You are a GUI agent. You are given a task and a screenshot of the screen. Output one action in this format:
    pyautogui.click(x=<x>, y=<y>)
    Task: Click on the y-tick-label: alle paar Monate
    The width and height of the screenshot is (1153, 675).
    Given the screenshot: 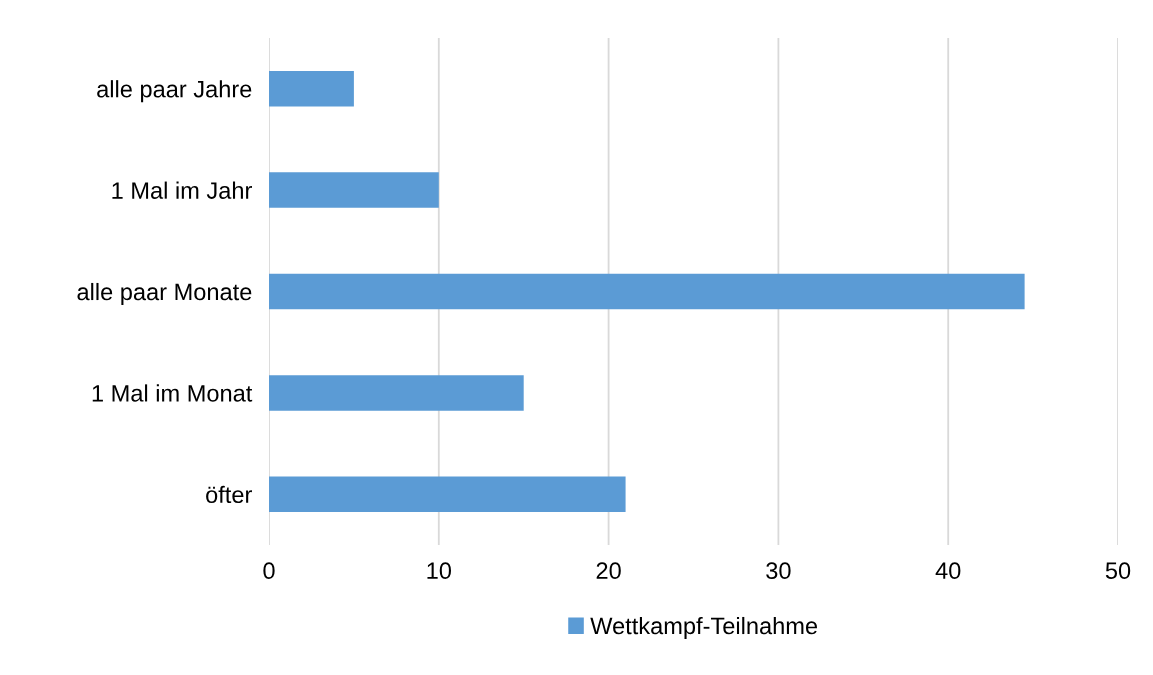 What is the action you would take?
    pyautogui.click(x=164, y=293)
    